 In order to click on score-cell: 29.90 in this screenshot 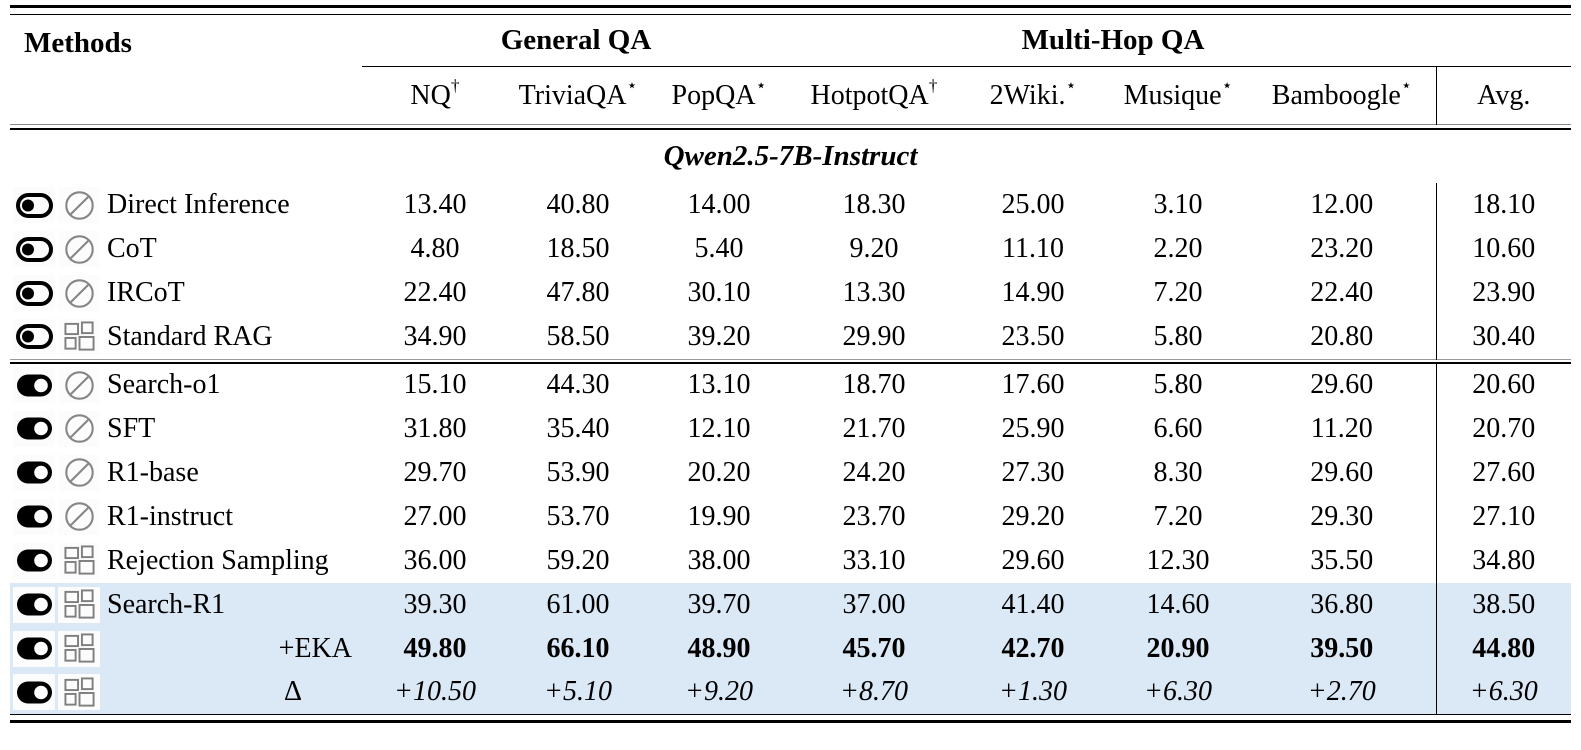, I will do `click(874, 336)`.